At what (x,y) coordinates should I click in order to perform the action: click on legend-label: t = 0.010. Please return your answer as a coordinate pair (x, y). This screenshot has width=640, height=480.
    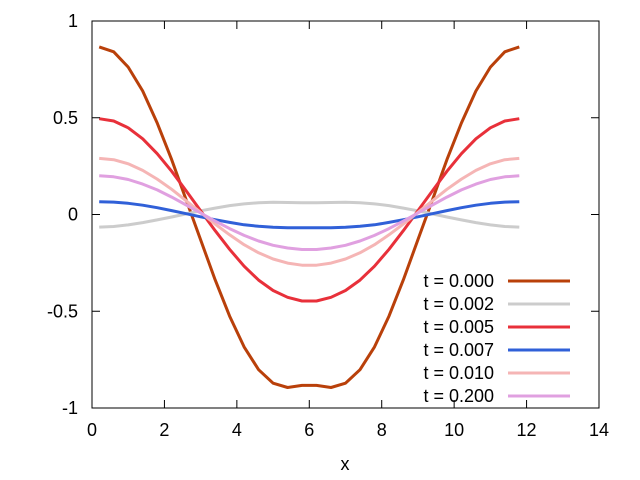
    Looking at the image, I should click on (458, 373).